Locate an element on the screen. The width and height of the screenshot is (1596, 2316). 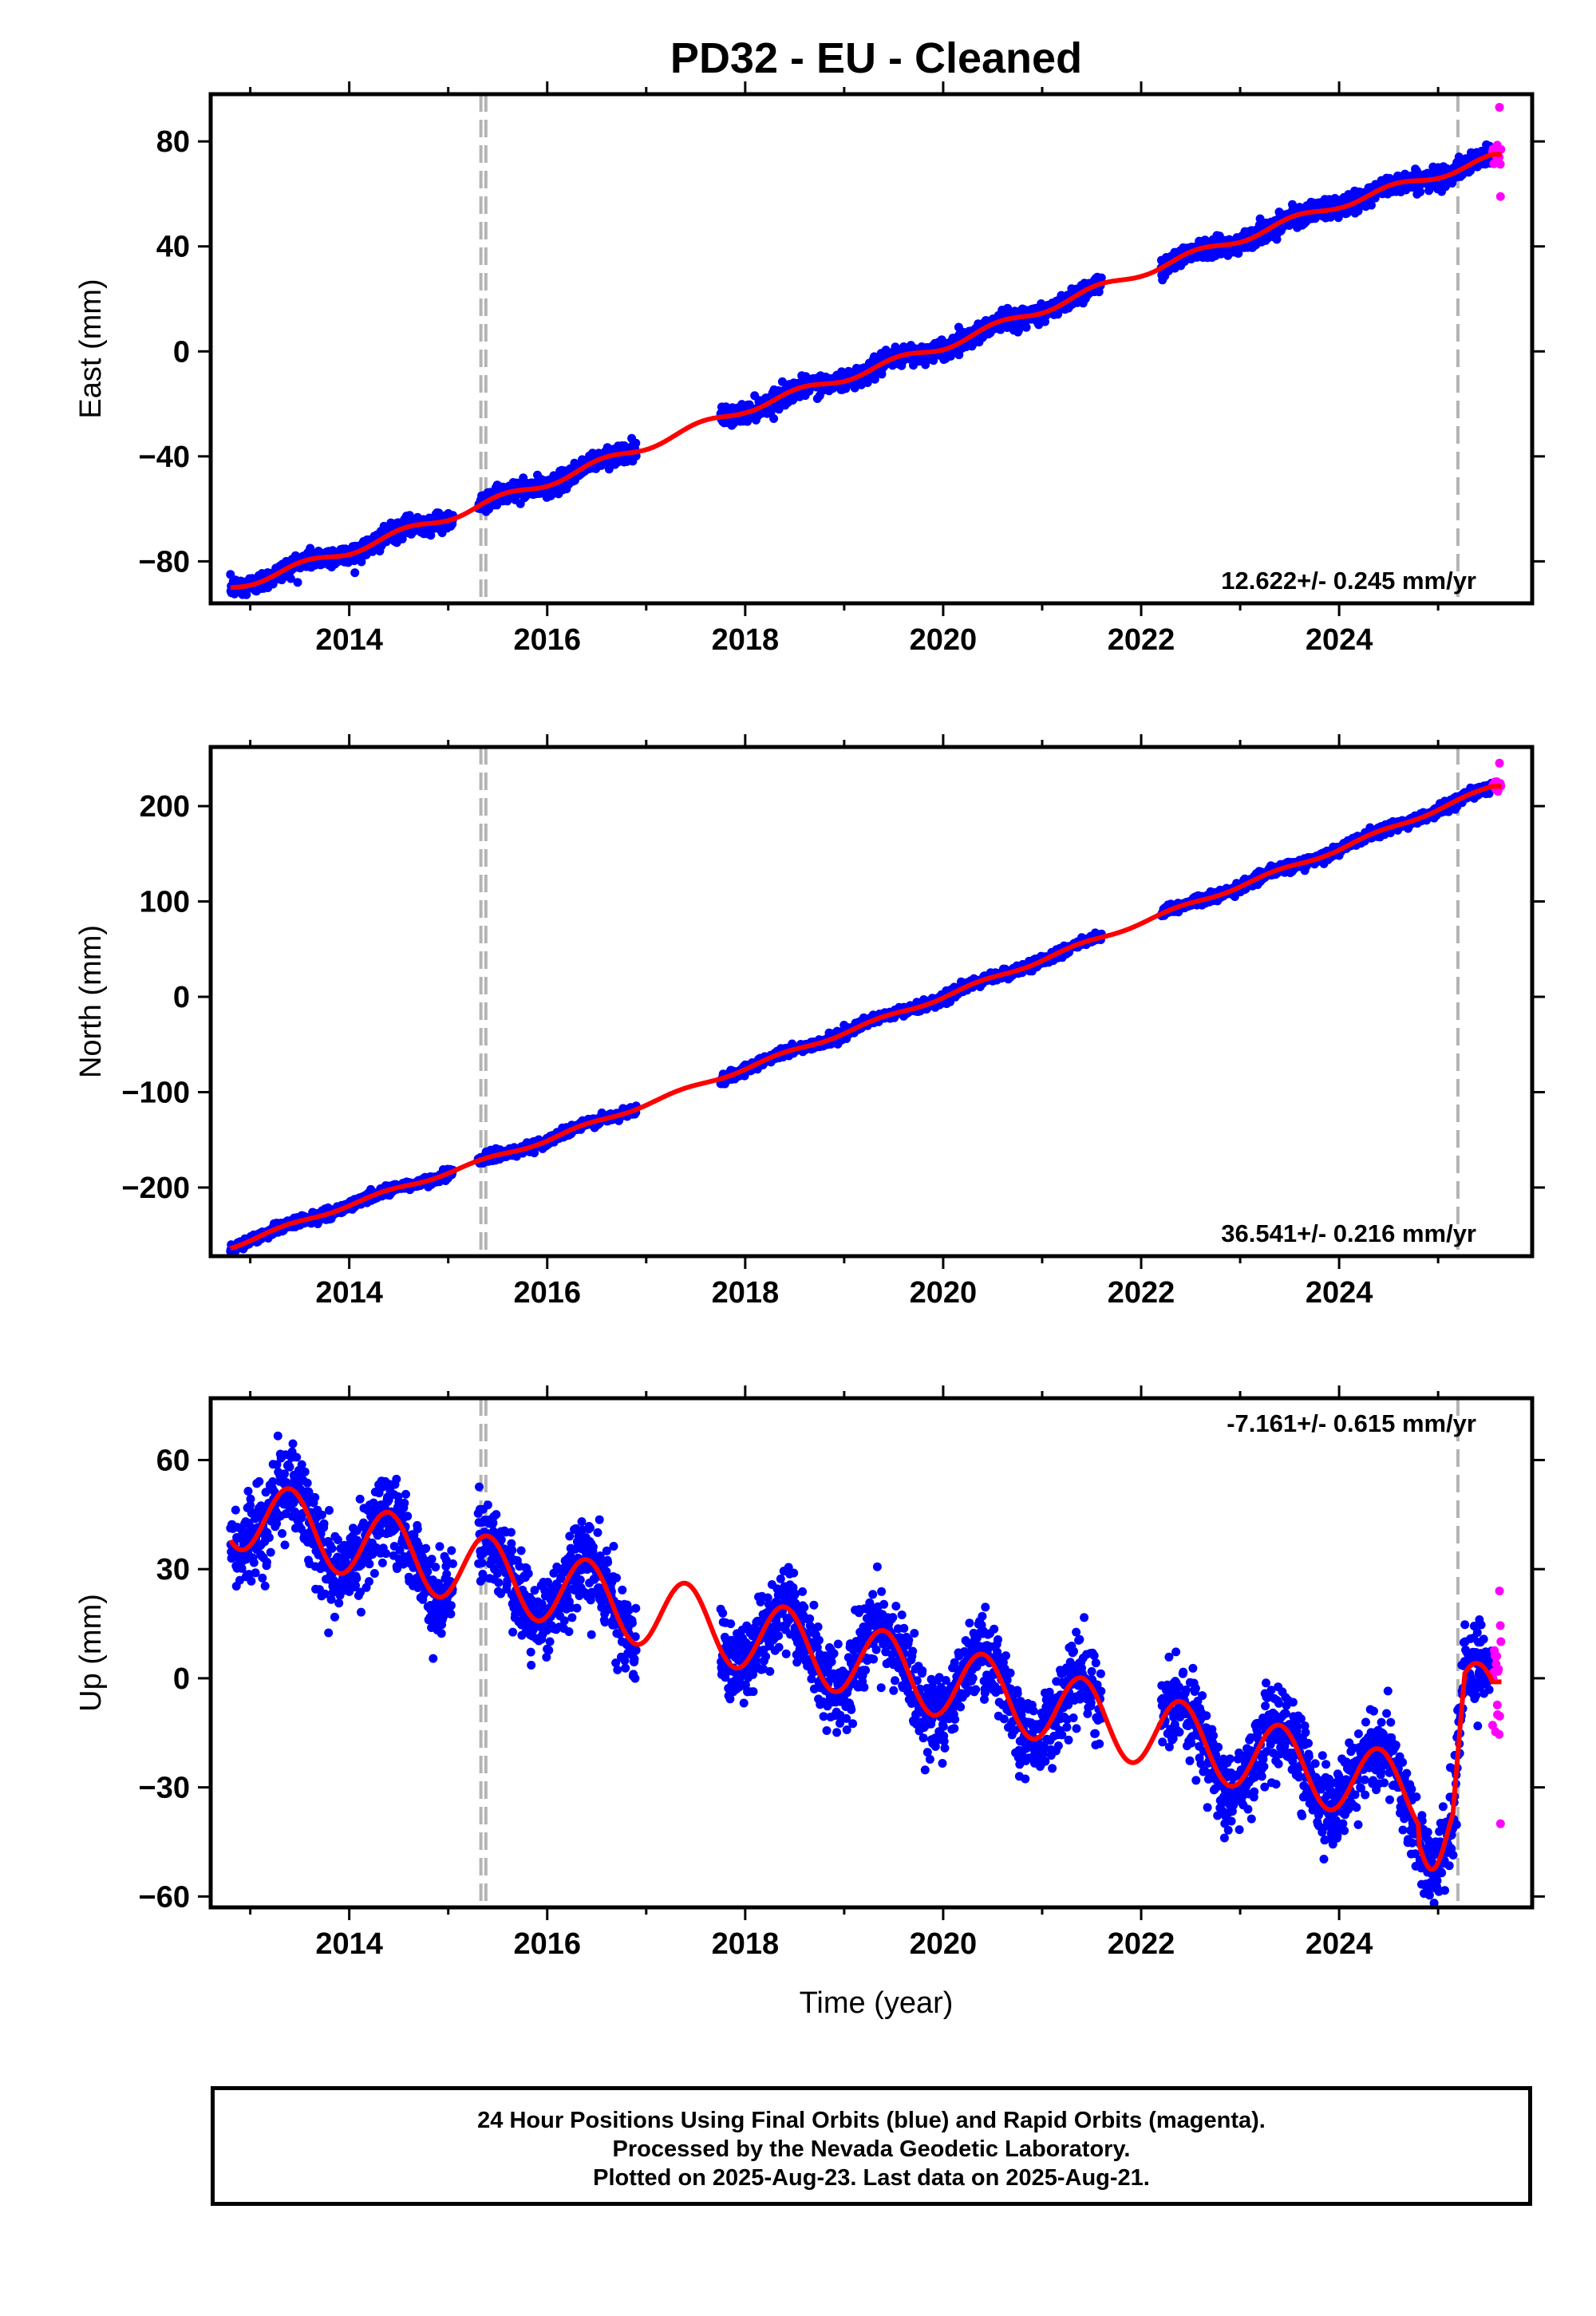
velocity-label: 12.622+/- 0.245 mm/yr is located at coordinates (1348, 581).